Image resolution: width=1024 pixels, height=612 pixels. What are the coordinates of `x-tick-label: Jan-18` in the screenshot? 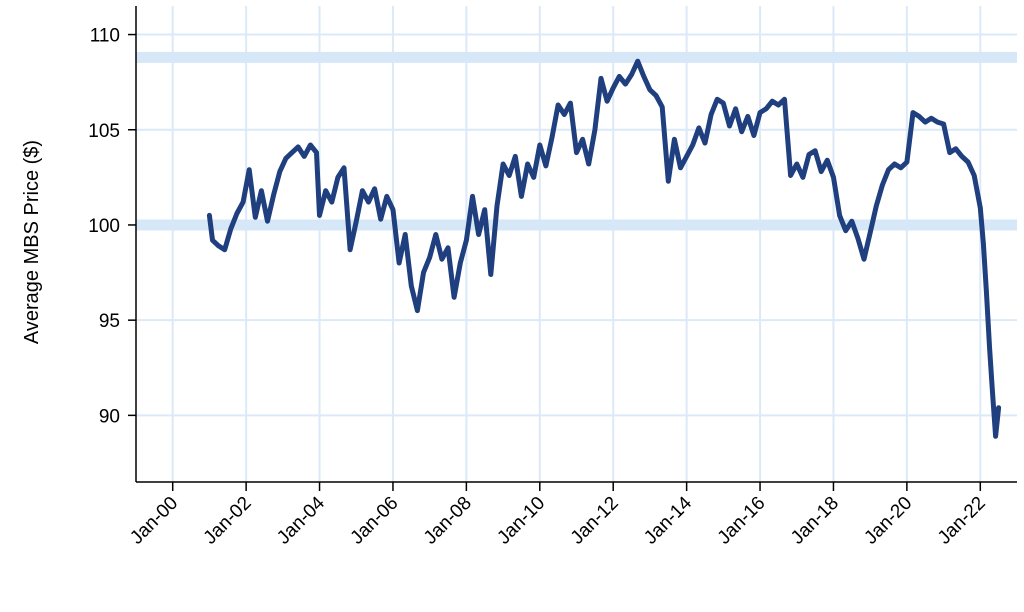 It's located at (815, 521).